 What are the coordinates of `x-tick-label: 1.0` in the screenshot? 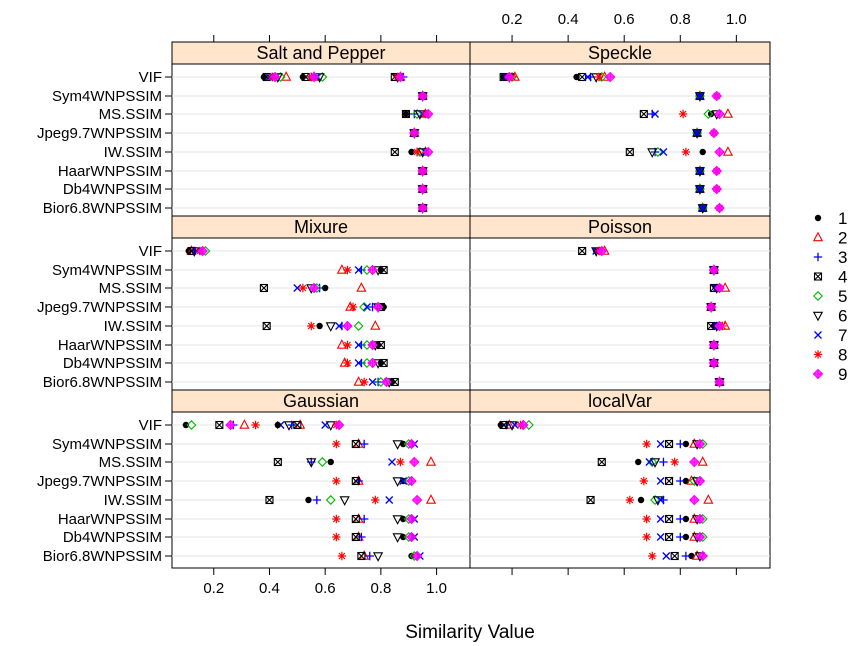 It's located at (436, 588).